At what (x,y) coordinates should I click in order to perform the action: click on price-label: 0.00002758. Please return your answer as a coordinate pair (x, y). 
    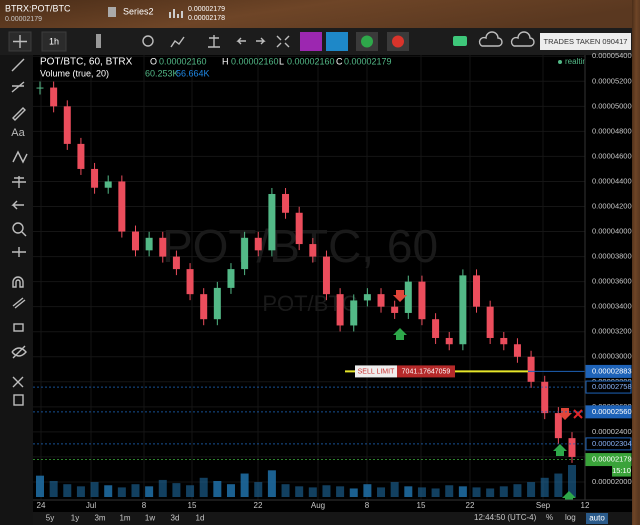
    Looking at the image, I should click on (612, 386).